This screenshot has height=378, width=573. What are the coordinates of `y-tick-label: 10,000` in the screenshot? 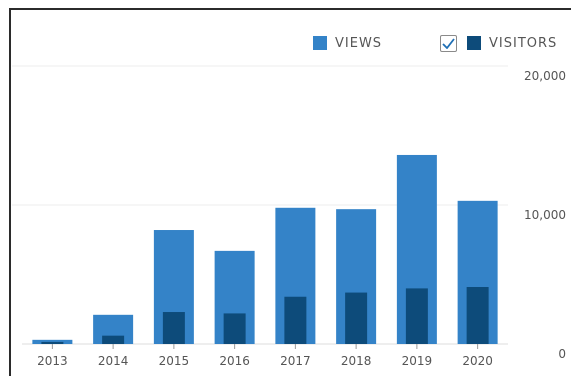 It's located at (545, 215).